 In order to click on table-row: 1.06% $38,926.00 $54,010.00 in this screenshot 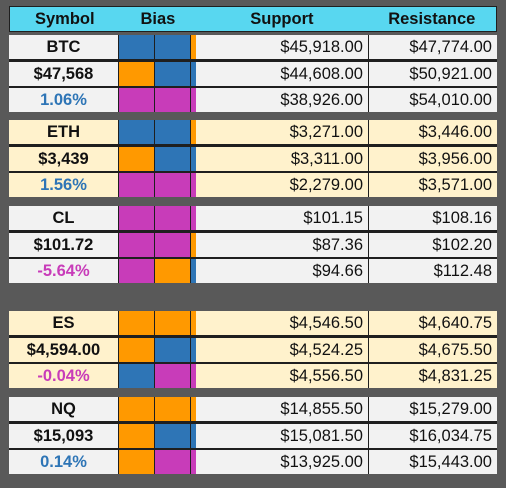, I will do `click(253, 100)`.